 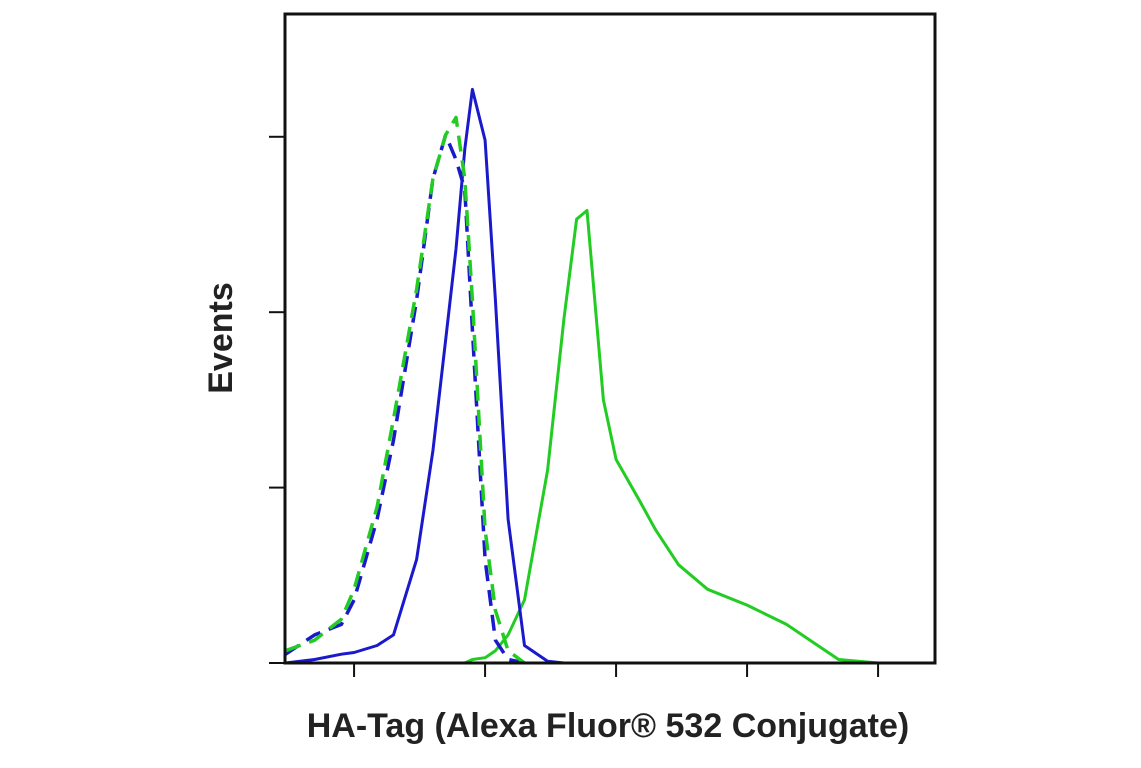 What do you see at coordinates (221, 338) in the screenshot?
I see `y-axis-title: Events` at bounding box center [221, 338].